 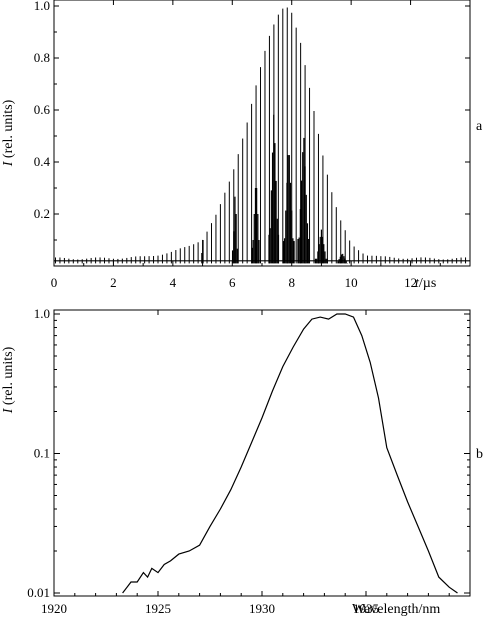 What do you see at coordinates (54, 608) in the screenshot?
I see `x-tick-label-1920: 1920` at bounding box center [54, 608].